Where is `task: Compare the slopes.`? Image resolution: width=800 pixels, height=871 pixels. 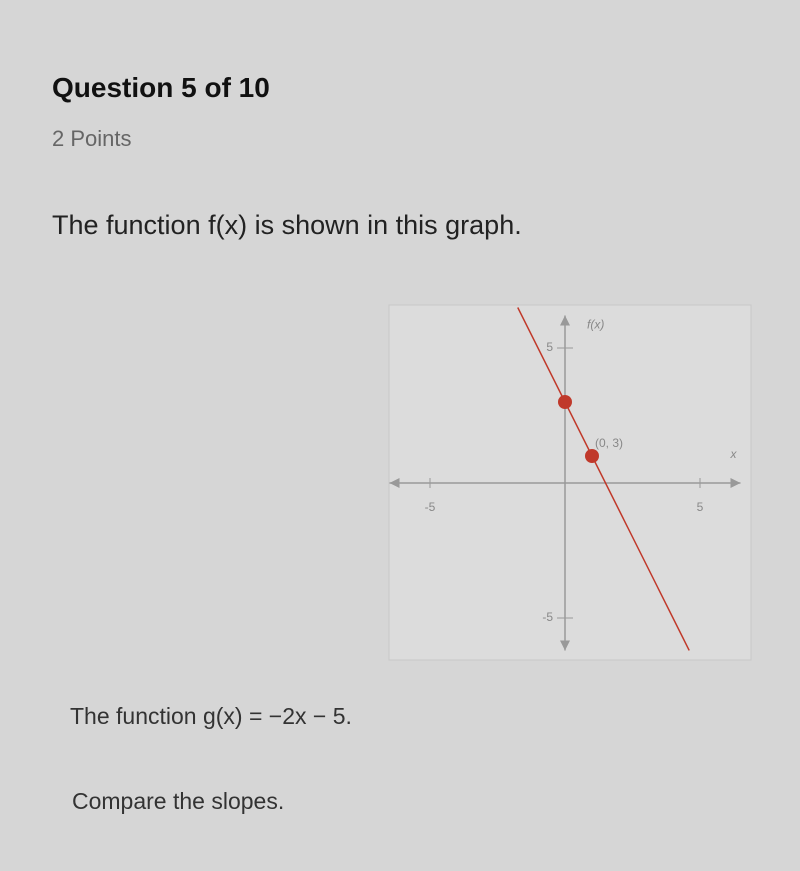
task: Compare the slopes. is located at coordinates (178, 801).